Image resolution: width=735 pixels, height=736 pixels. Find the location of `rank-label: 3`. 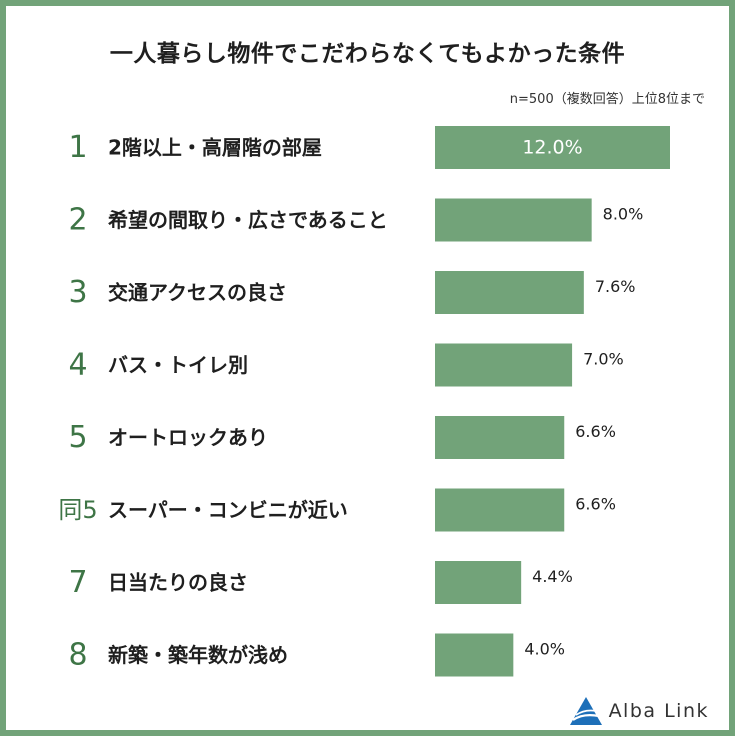

rank-label: 3 is located at coordinates (77, 292).